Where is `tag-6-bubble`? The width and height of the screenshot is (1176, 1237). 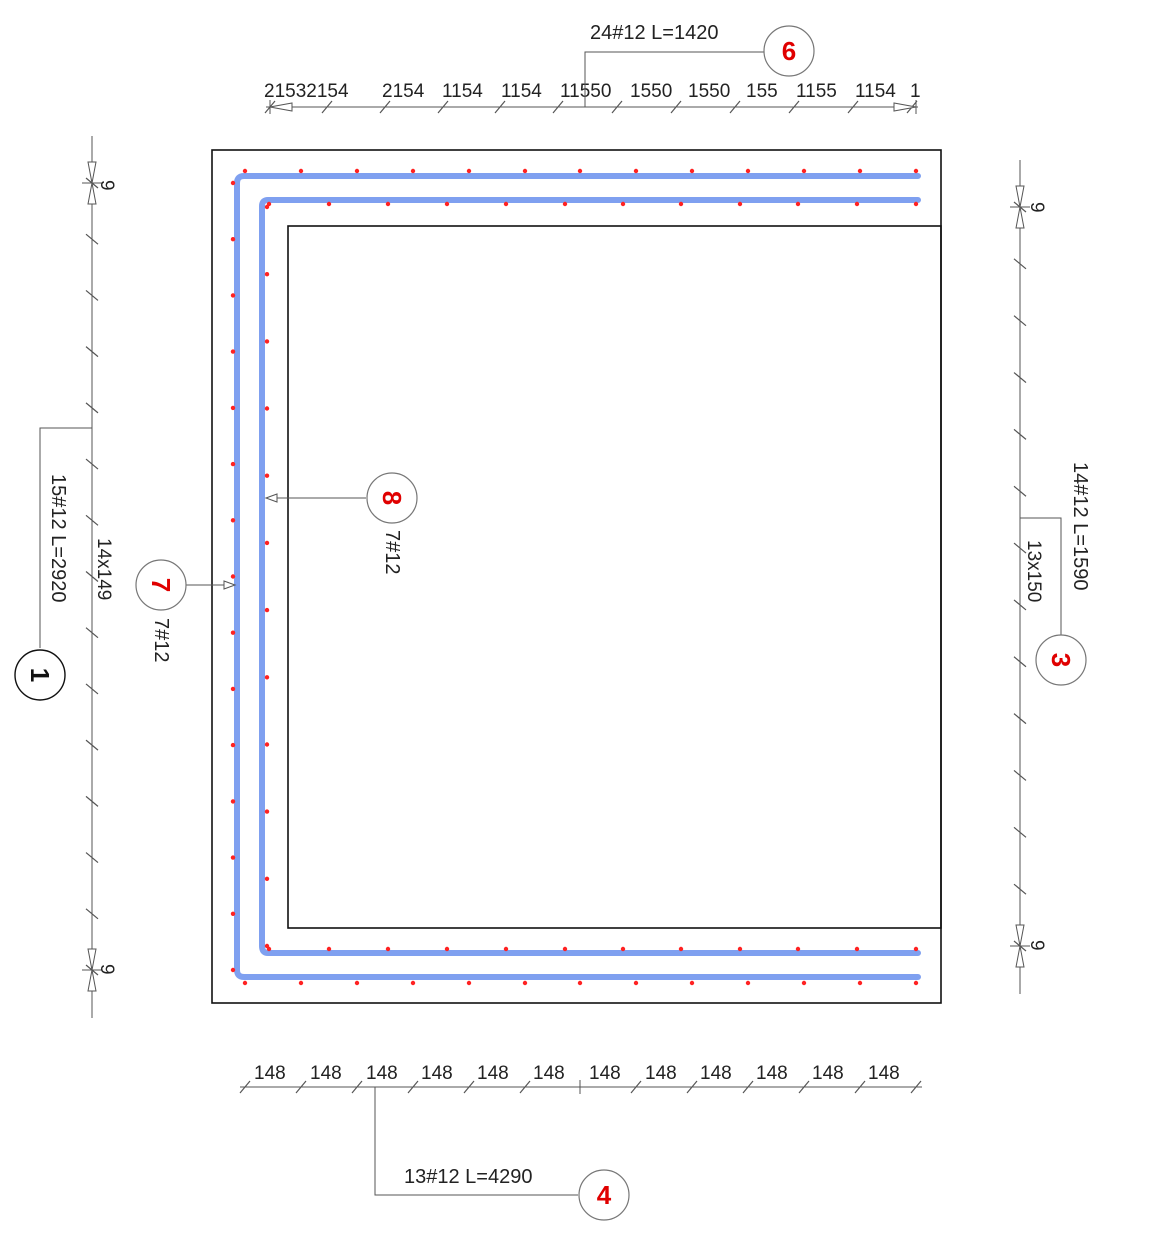 tag-6-bubble is located at coordinates (789, 51).